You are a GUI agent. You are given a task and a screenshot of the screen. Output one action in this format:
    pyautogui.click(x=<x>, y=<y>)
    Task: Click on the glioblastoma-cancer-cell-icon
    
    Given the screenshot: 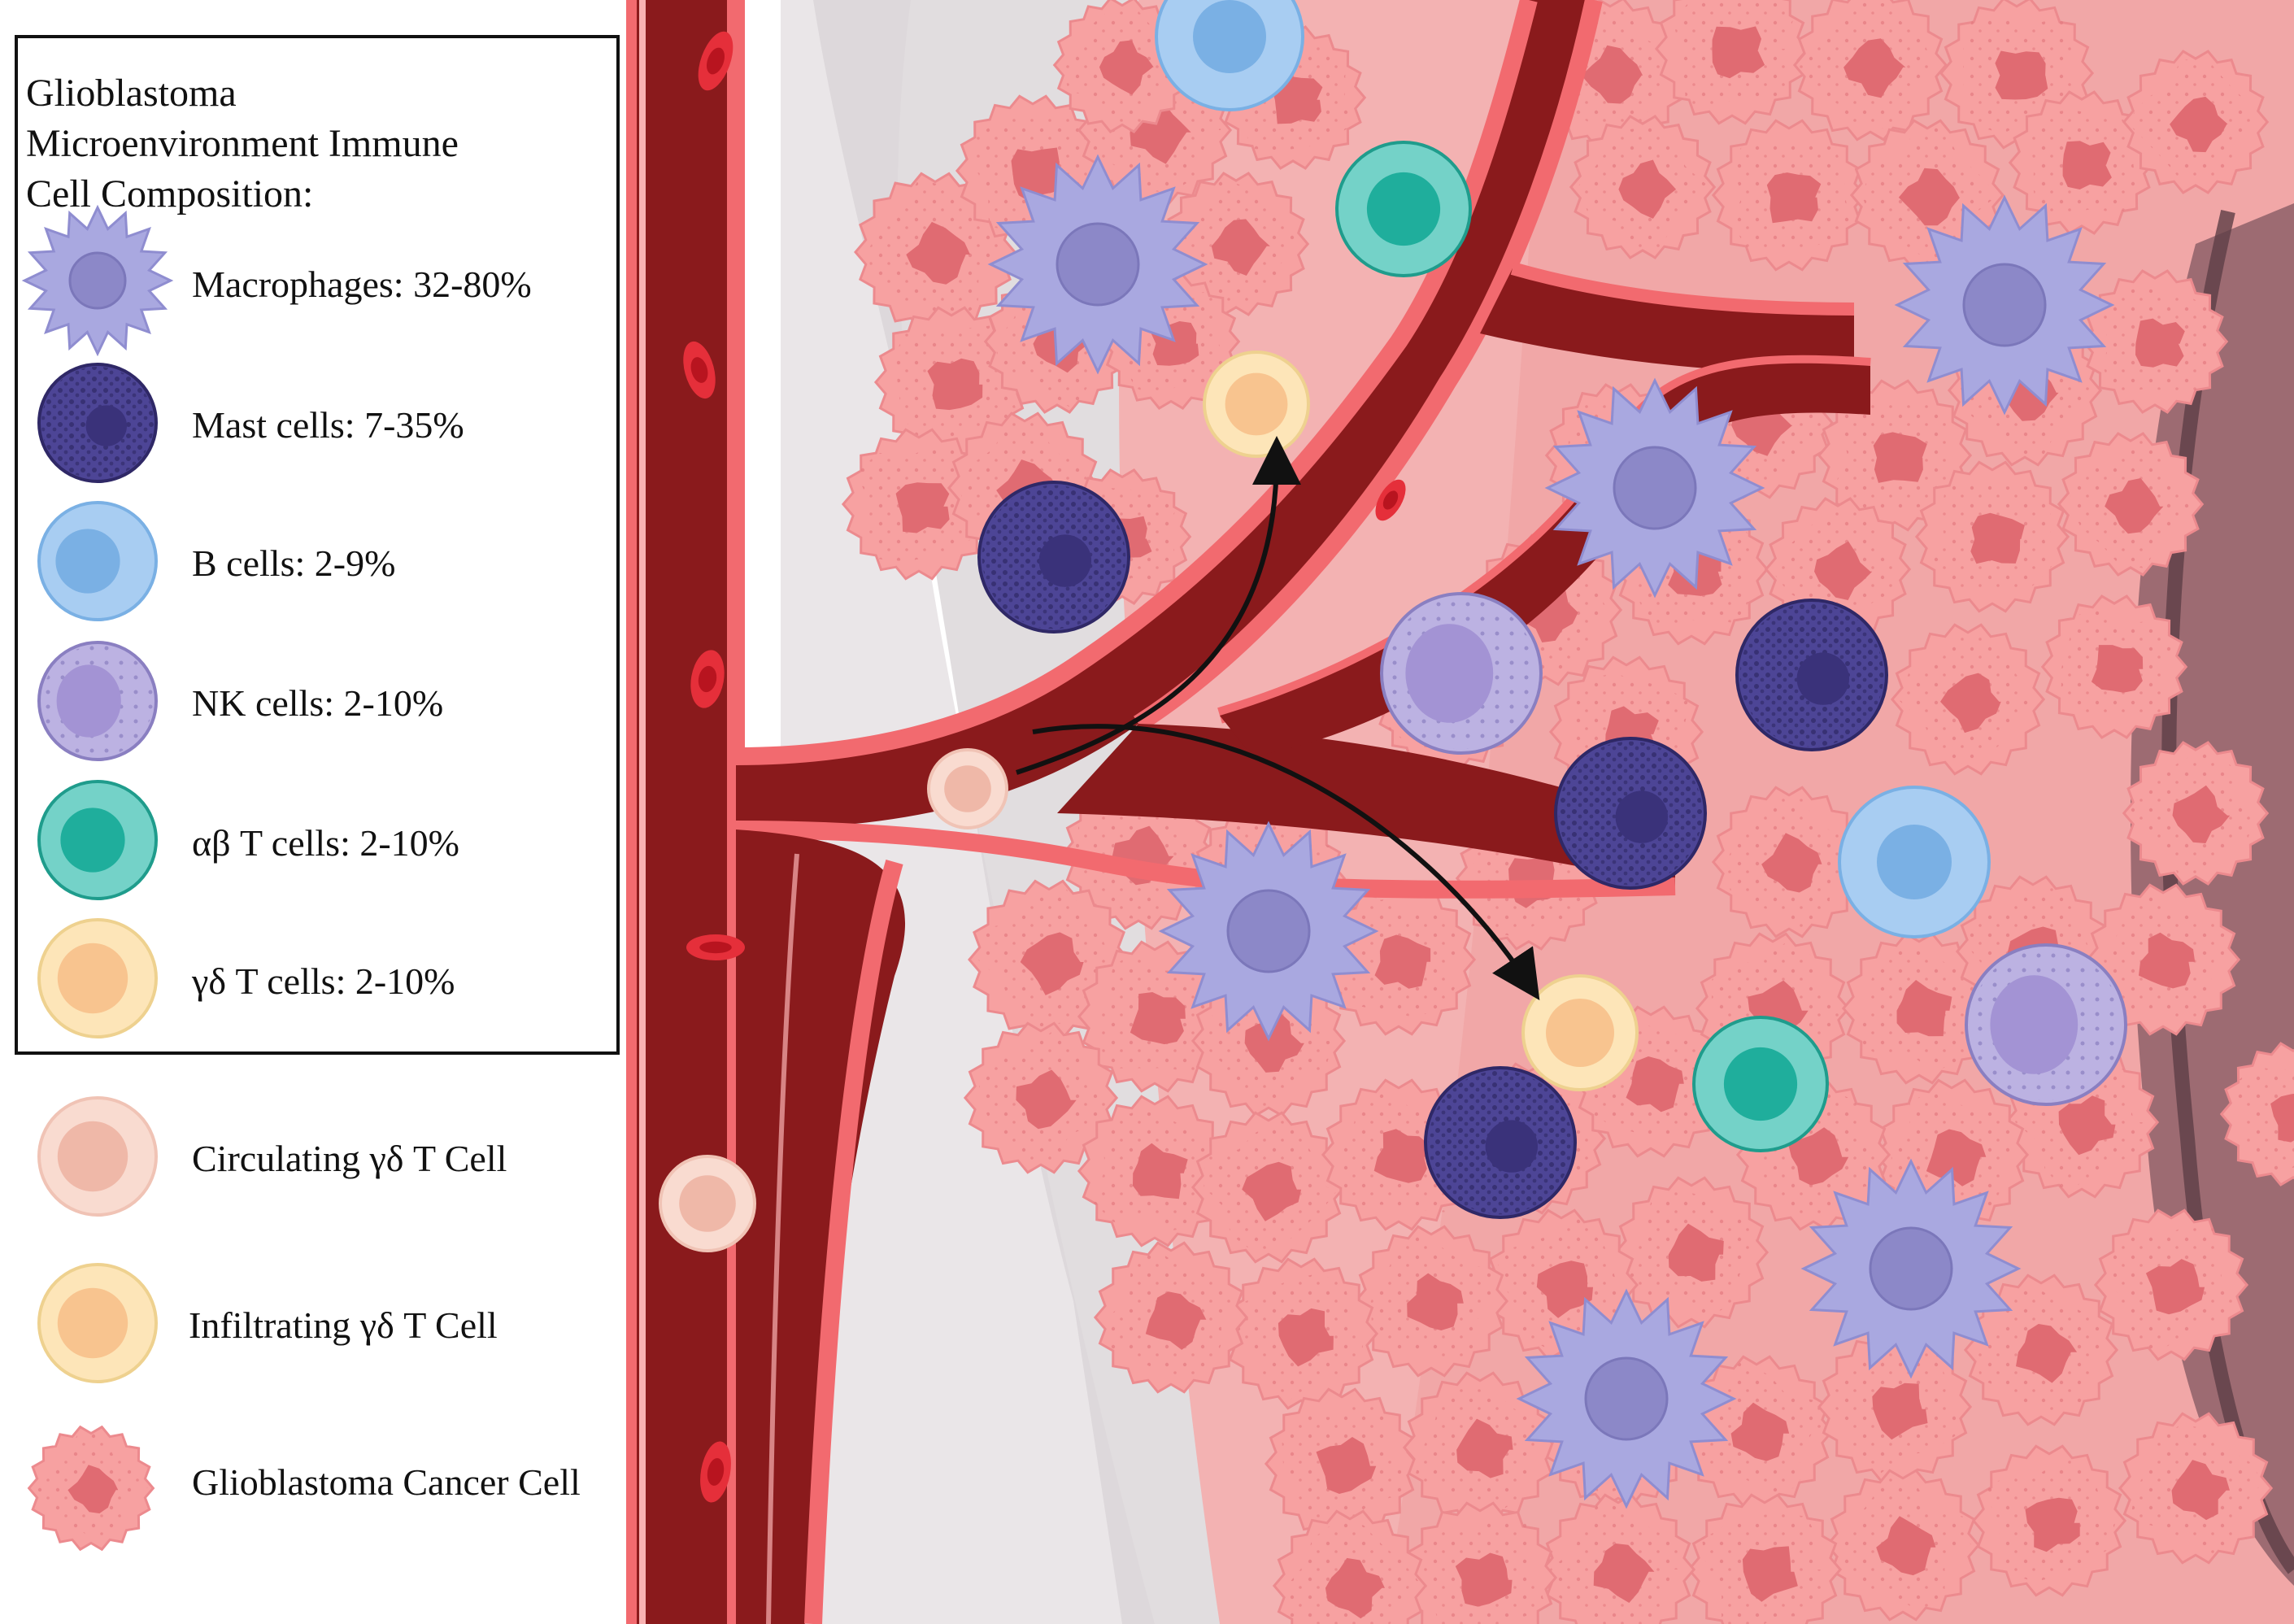 What is the action you would take?
    pyautogui.click(x=91, y=1488)
    